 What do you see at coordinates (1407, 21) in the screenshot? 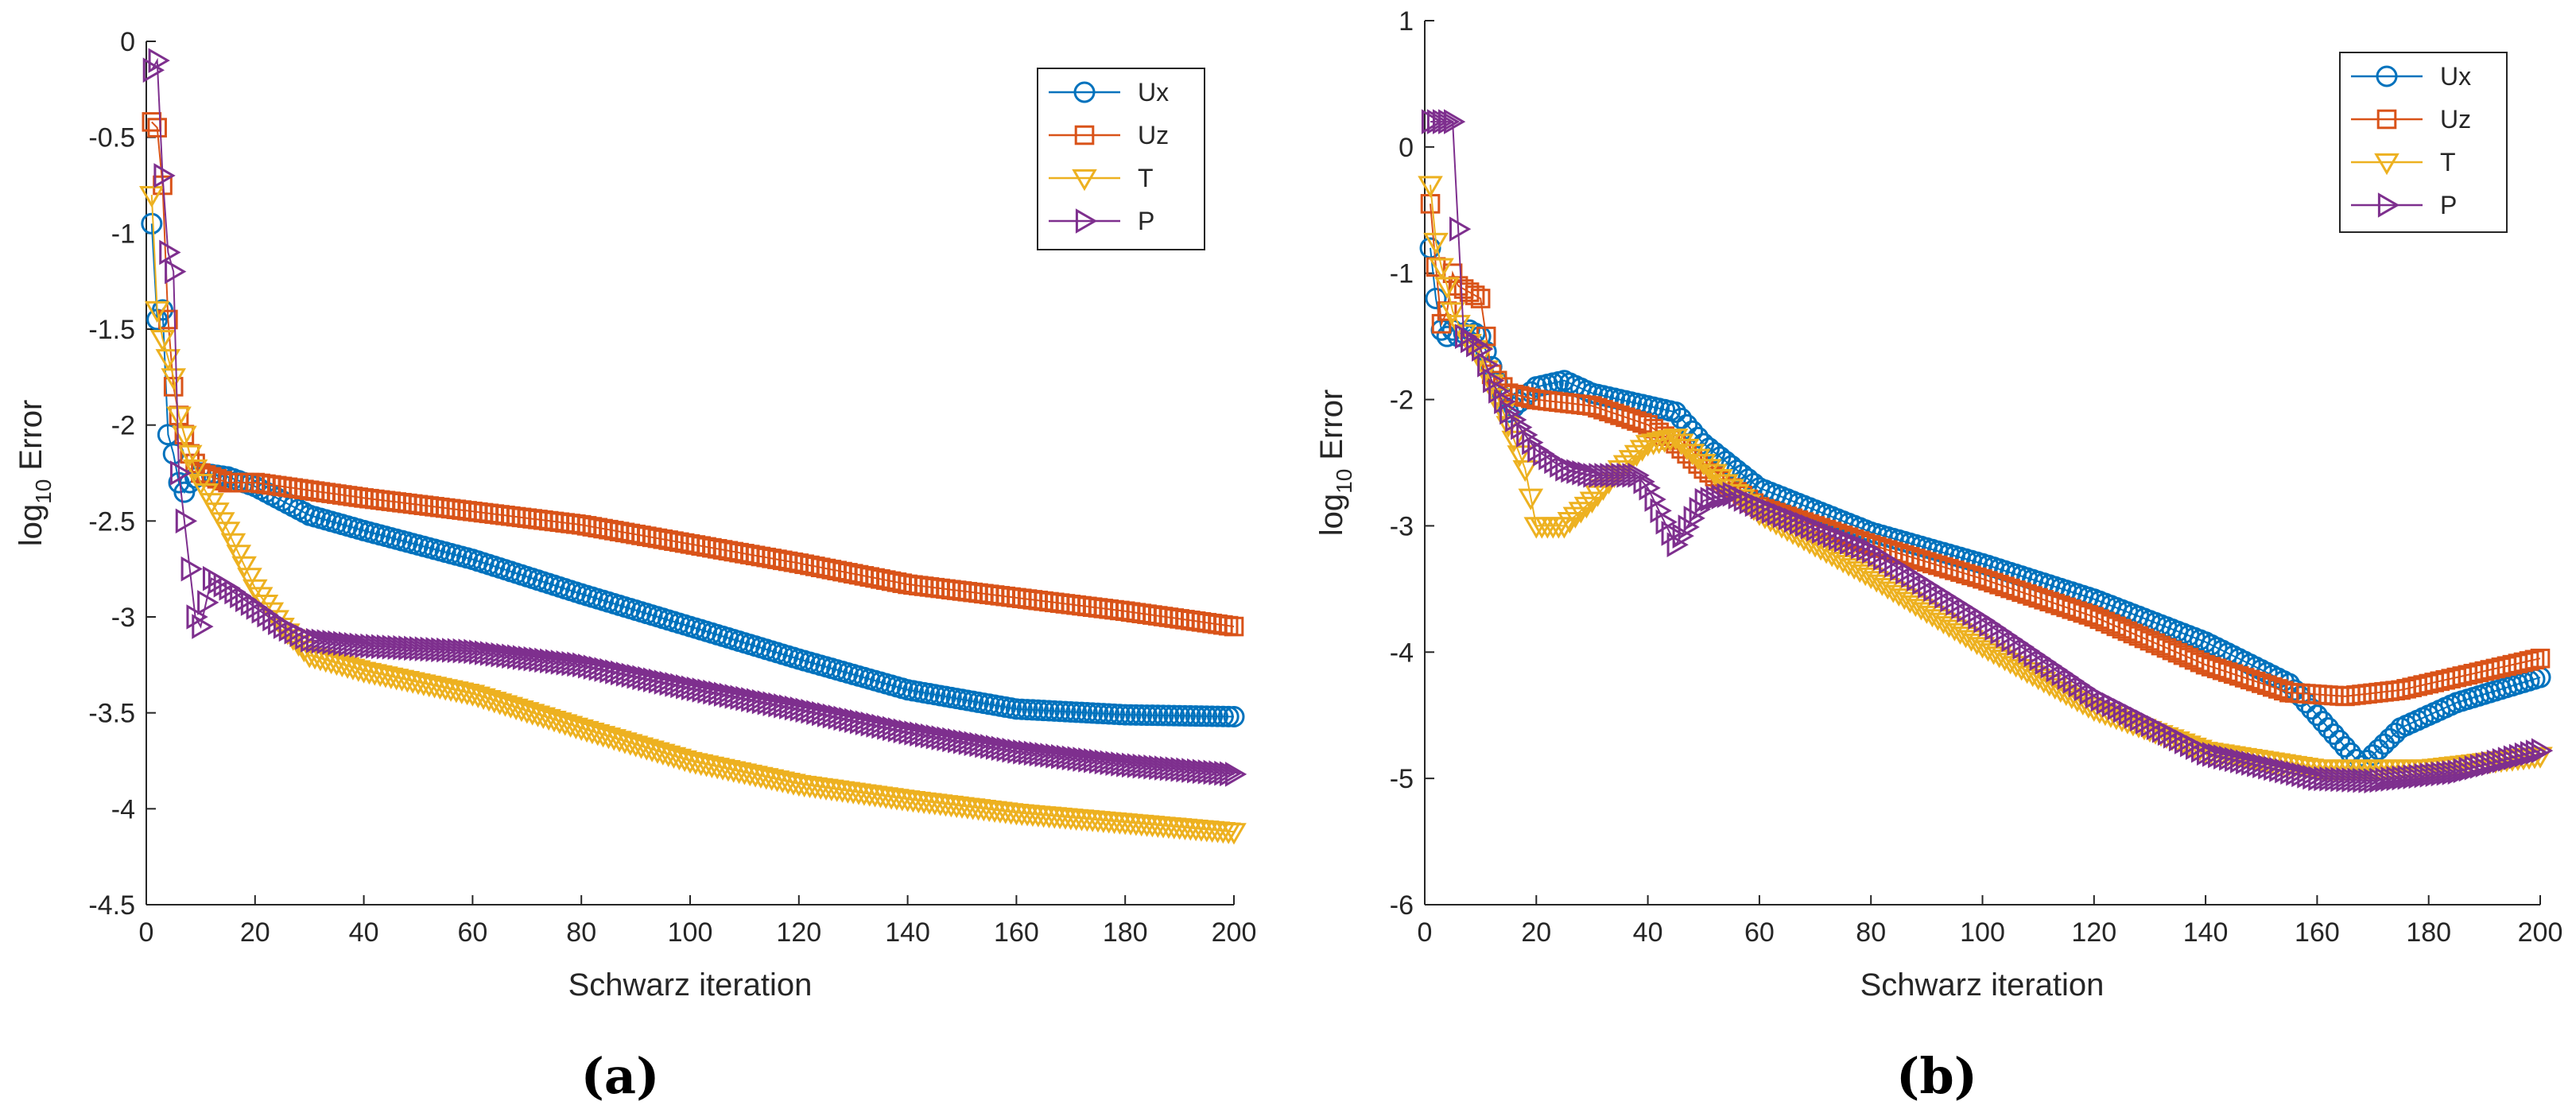
I see `y-tick-label: 1` at bounding box center [1407, 21].